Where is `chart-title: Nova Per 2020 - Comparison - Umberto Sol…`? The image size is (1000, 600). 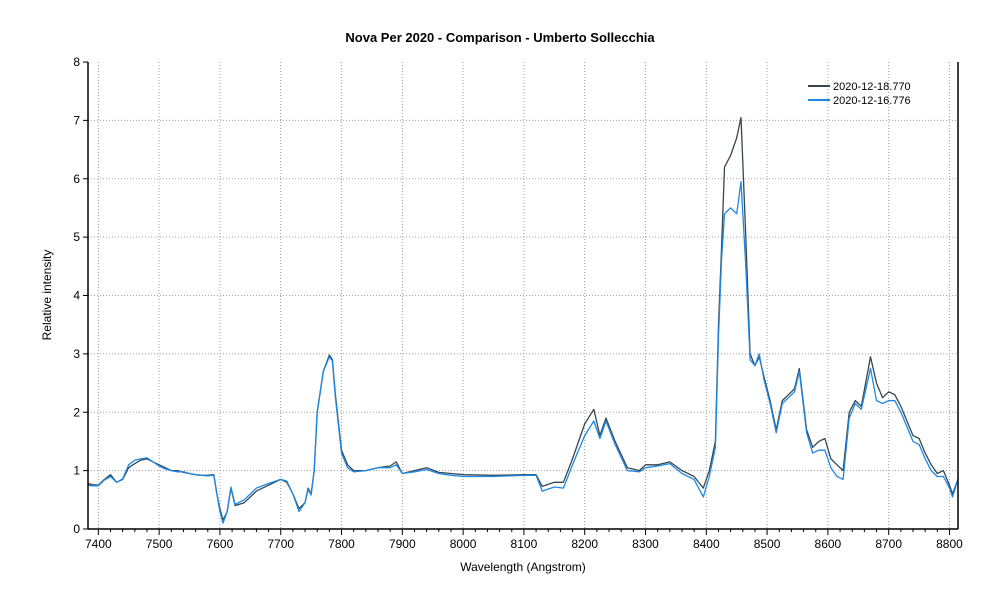 chart-title: Nova Per 2020 - Comparison - Umberto Sol… is located at coordinates (500, 37).